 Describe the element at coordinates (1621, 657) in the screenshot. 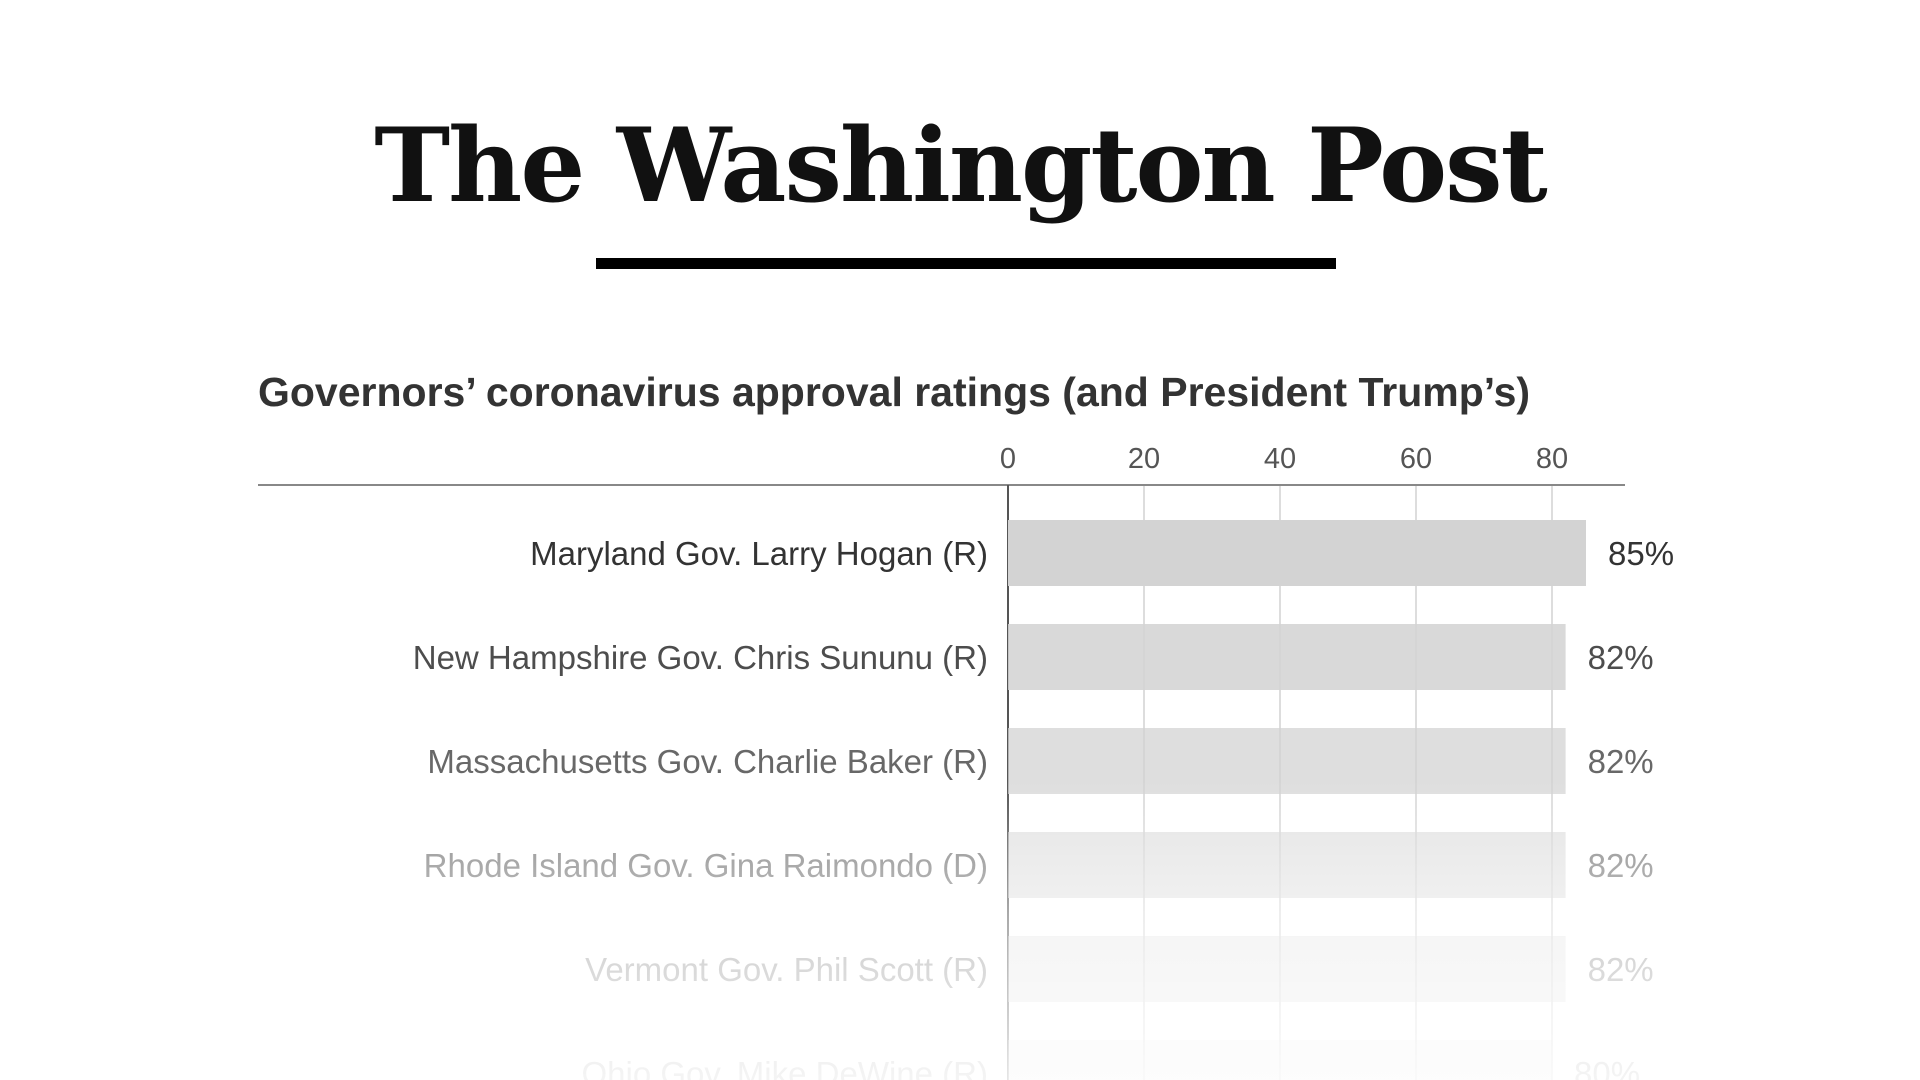

I see `value-label-1: 82%` at that location.